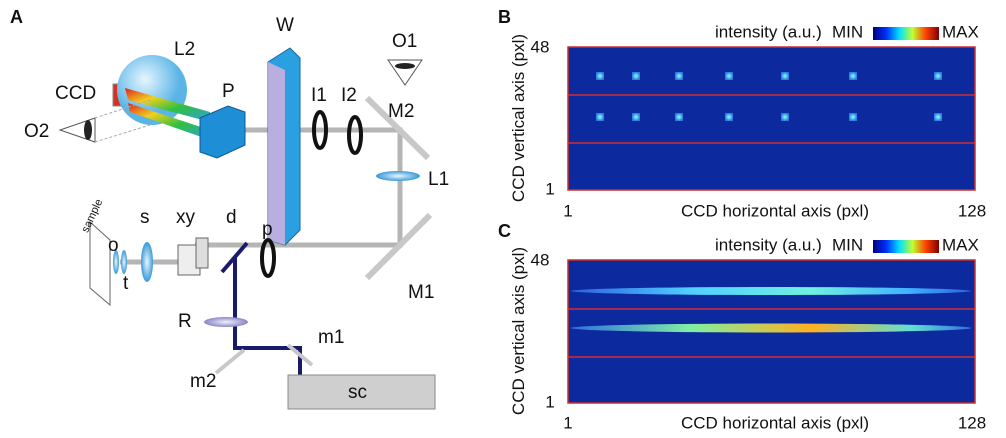 This screenshot has width=1006, height=438. What do you see at coordinates (319, 95) in the screenshot?
I see `label: I1` at bounding box center [319, 95].